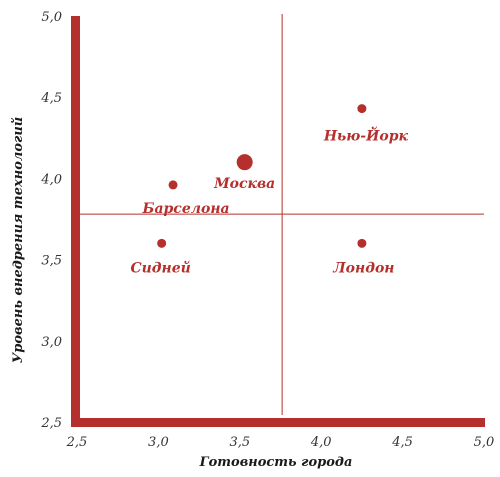 The height and width of the screenshot is (477, 500). I want to click on data-point-label: Москва, so click(244, 184).